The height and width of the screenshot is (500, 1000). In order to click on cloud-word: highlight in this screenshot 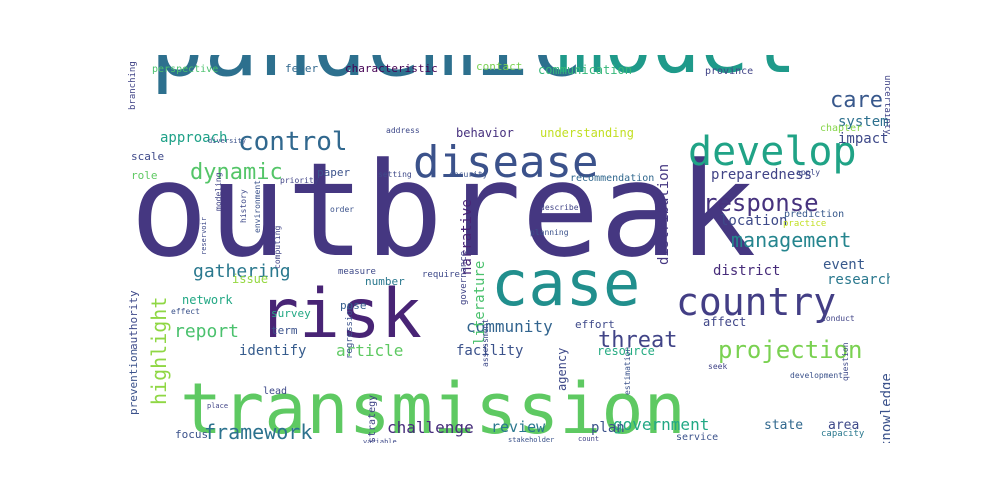, I will do `click(159, 351)`.